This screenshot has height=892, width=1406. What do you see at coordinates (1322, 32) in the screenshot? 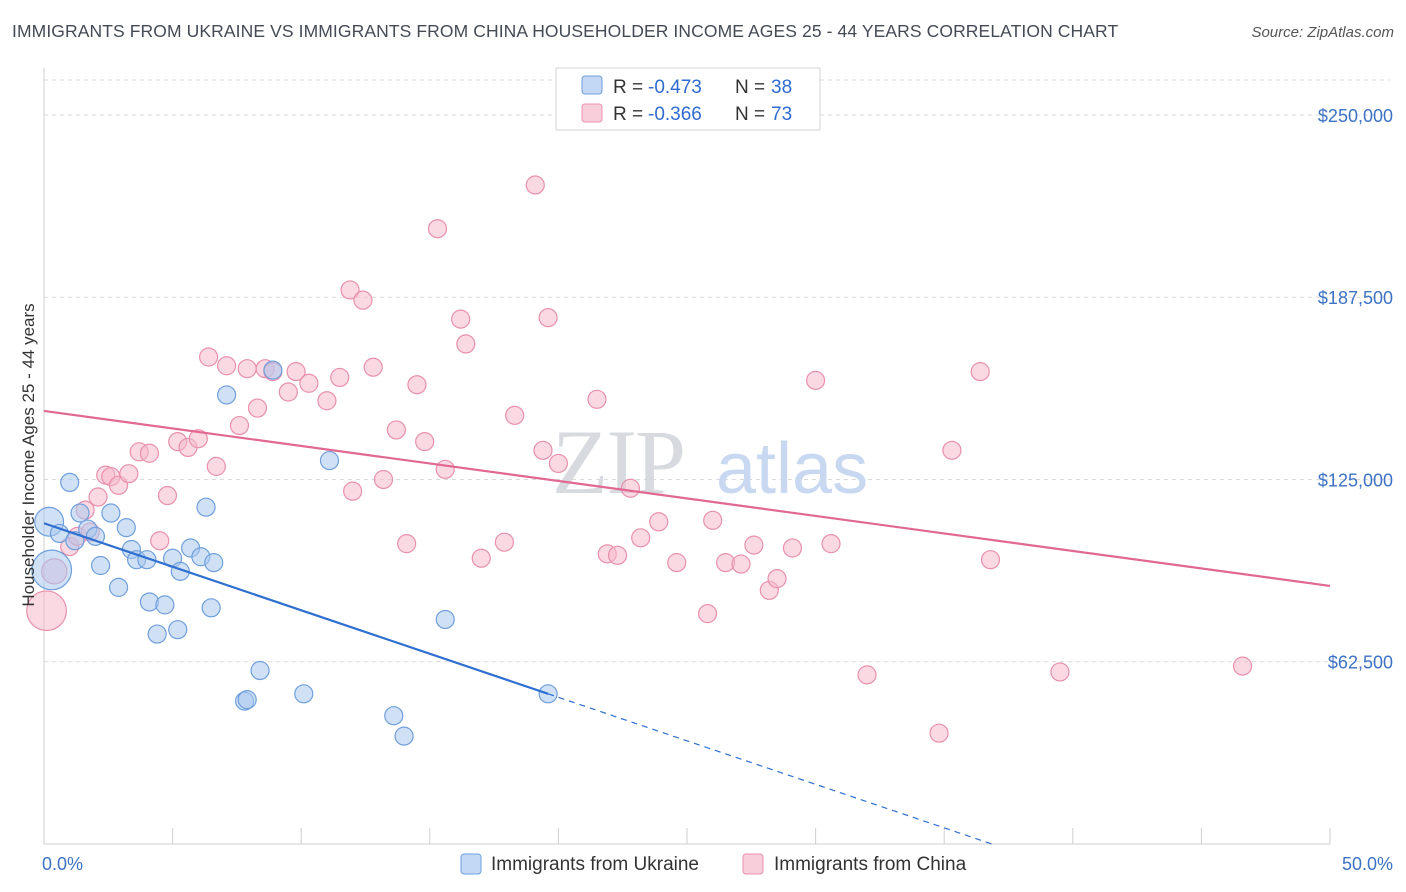
I see `source-credit: Source: ZipAtlas.com` at bounding box center [1322, 32].